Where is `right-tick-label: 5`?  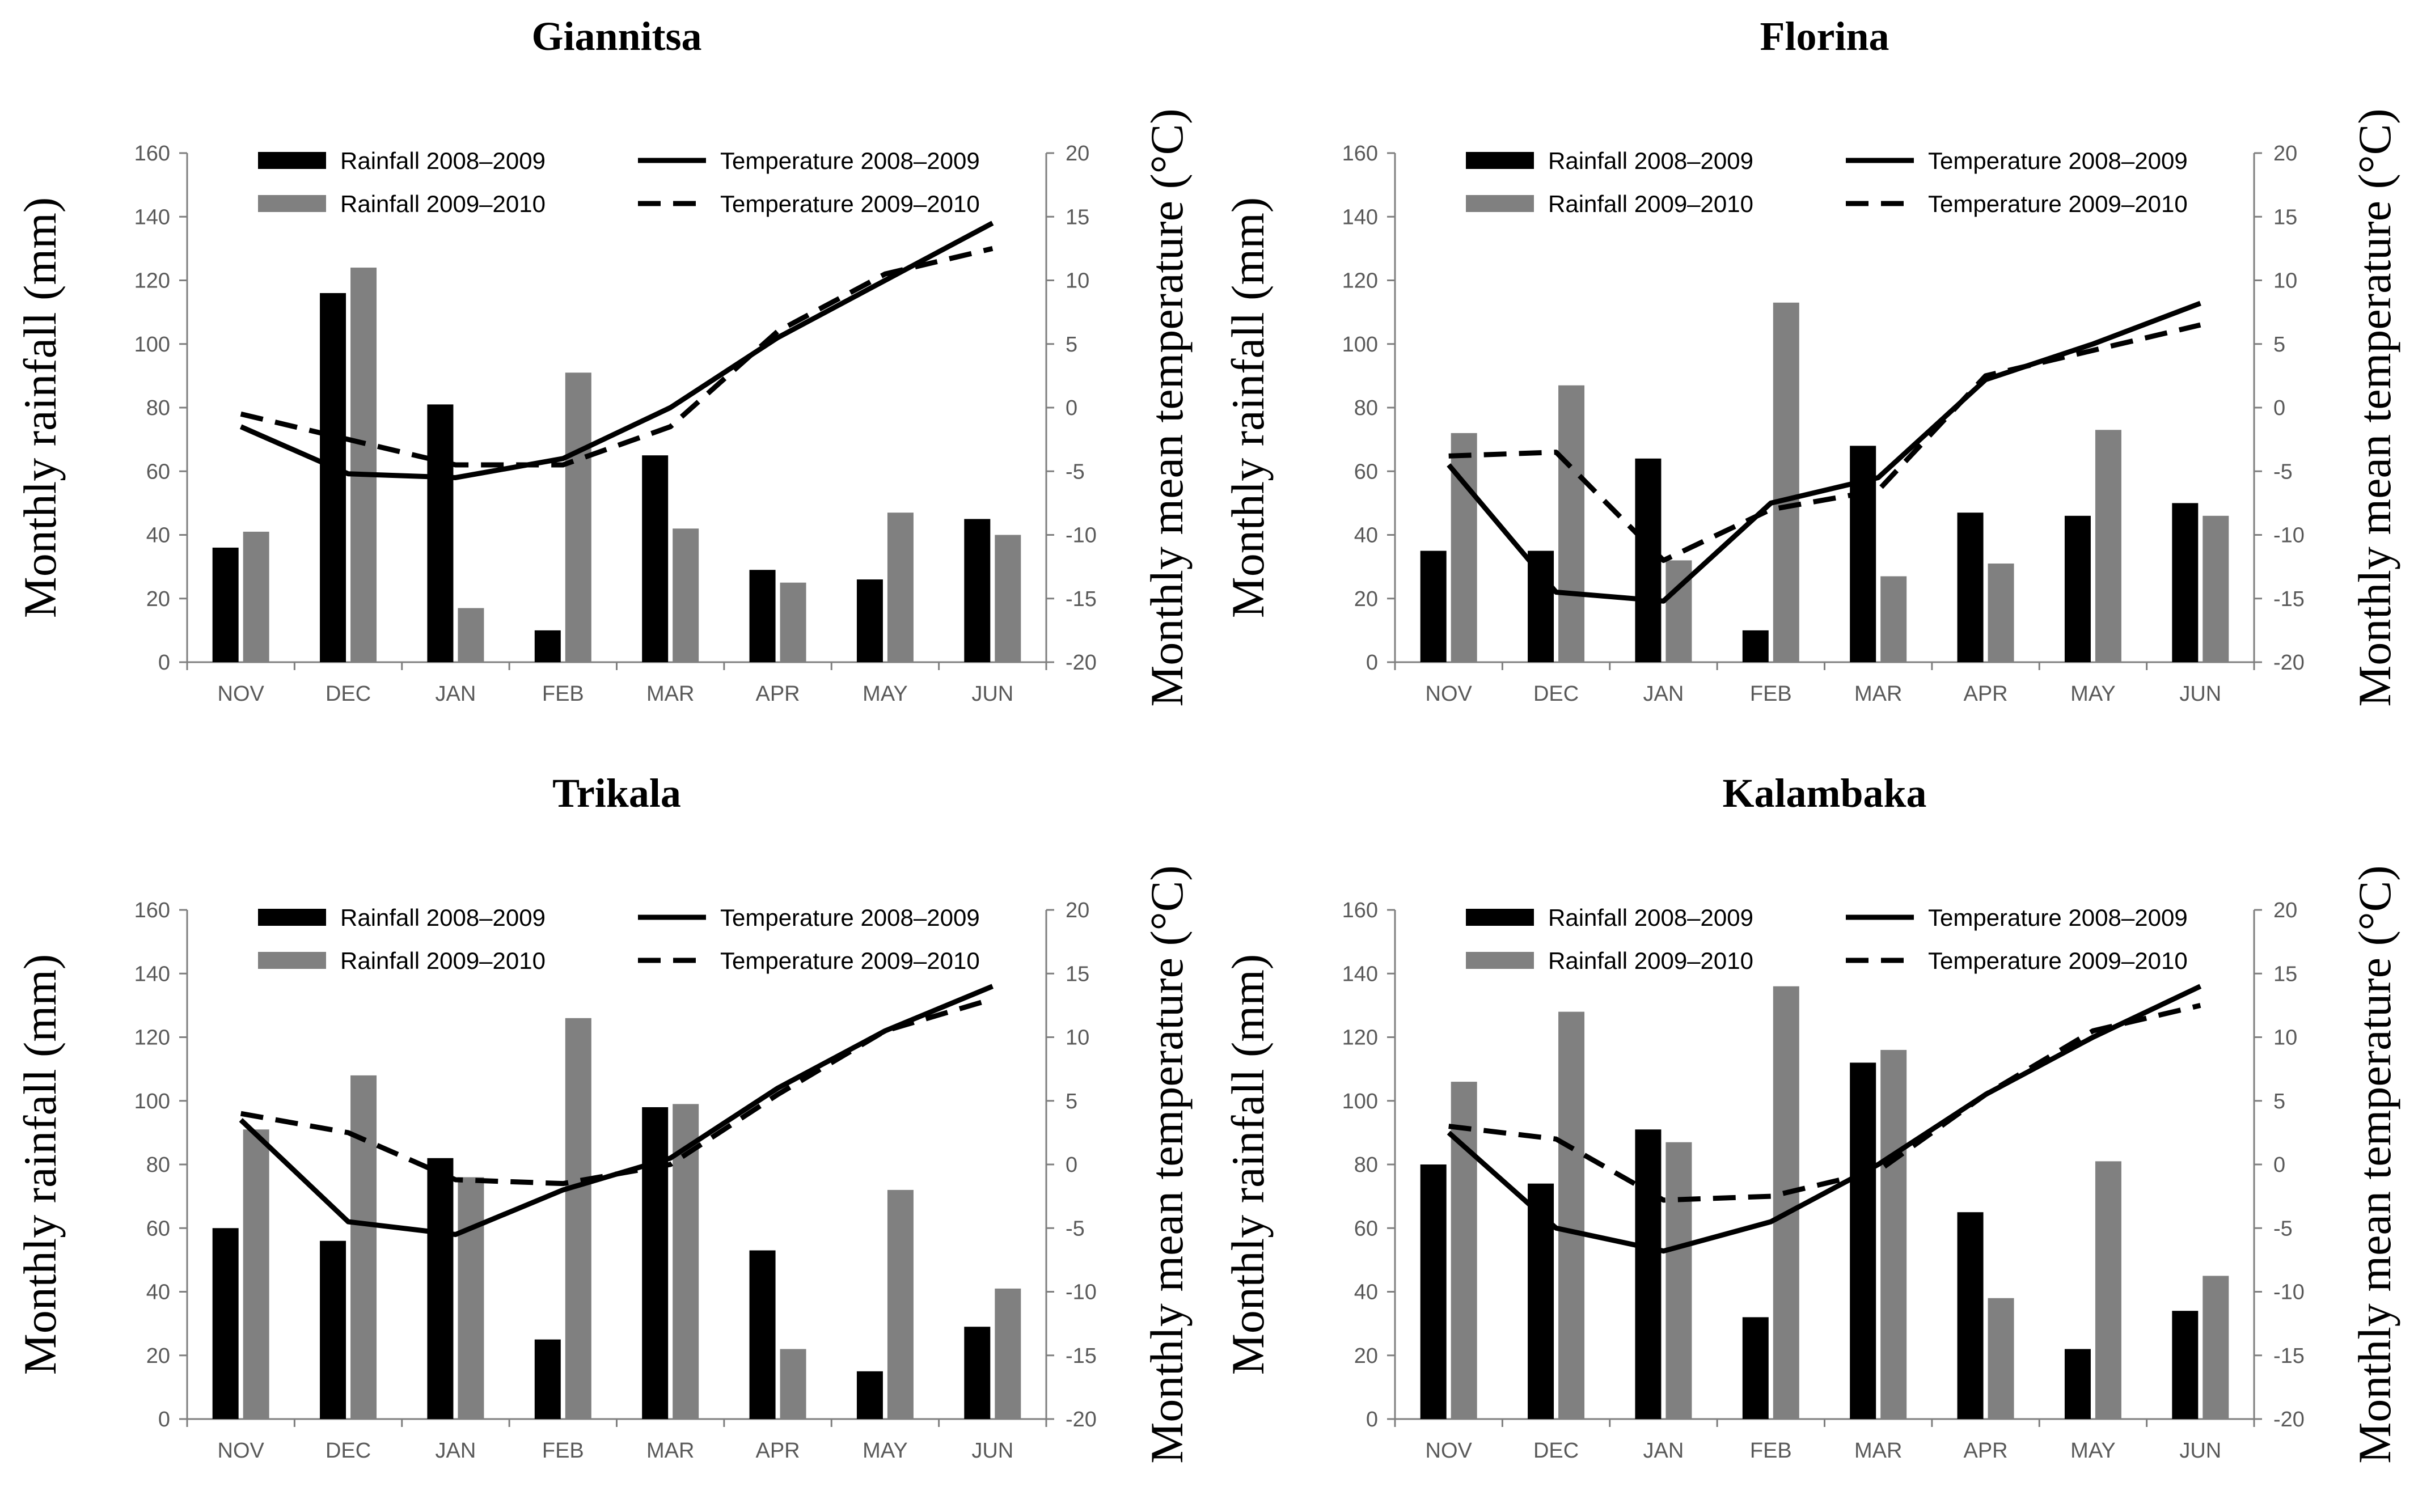 right-tick-label: 5 is located at coordinates (2279, 1101).